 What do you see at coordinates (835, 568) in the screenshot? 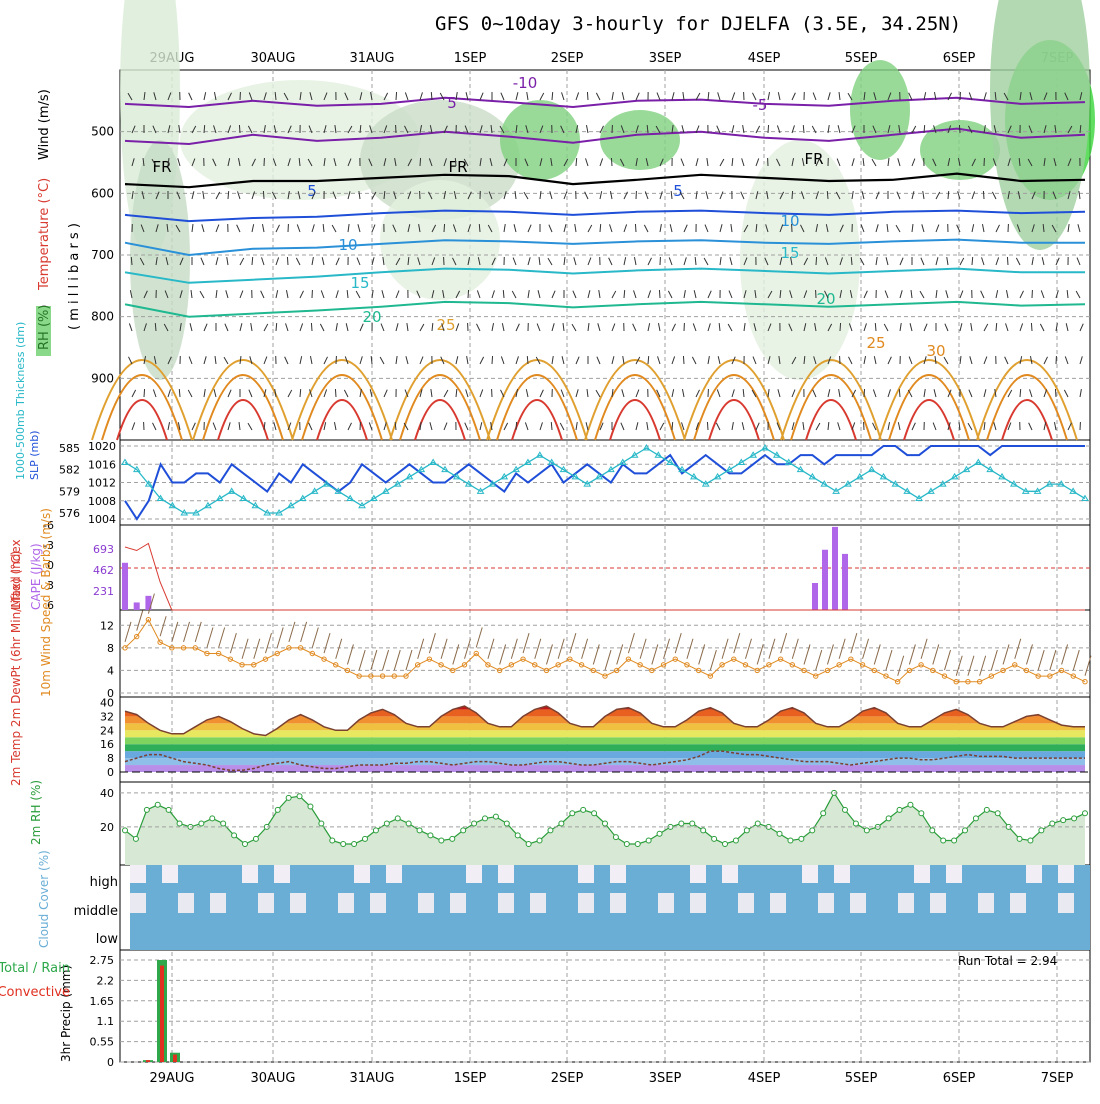
I see `cape-bar` at bounding box center [835, 568].